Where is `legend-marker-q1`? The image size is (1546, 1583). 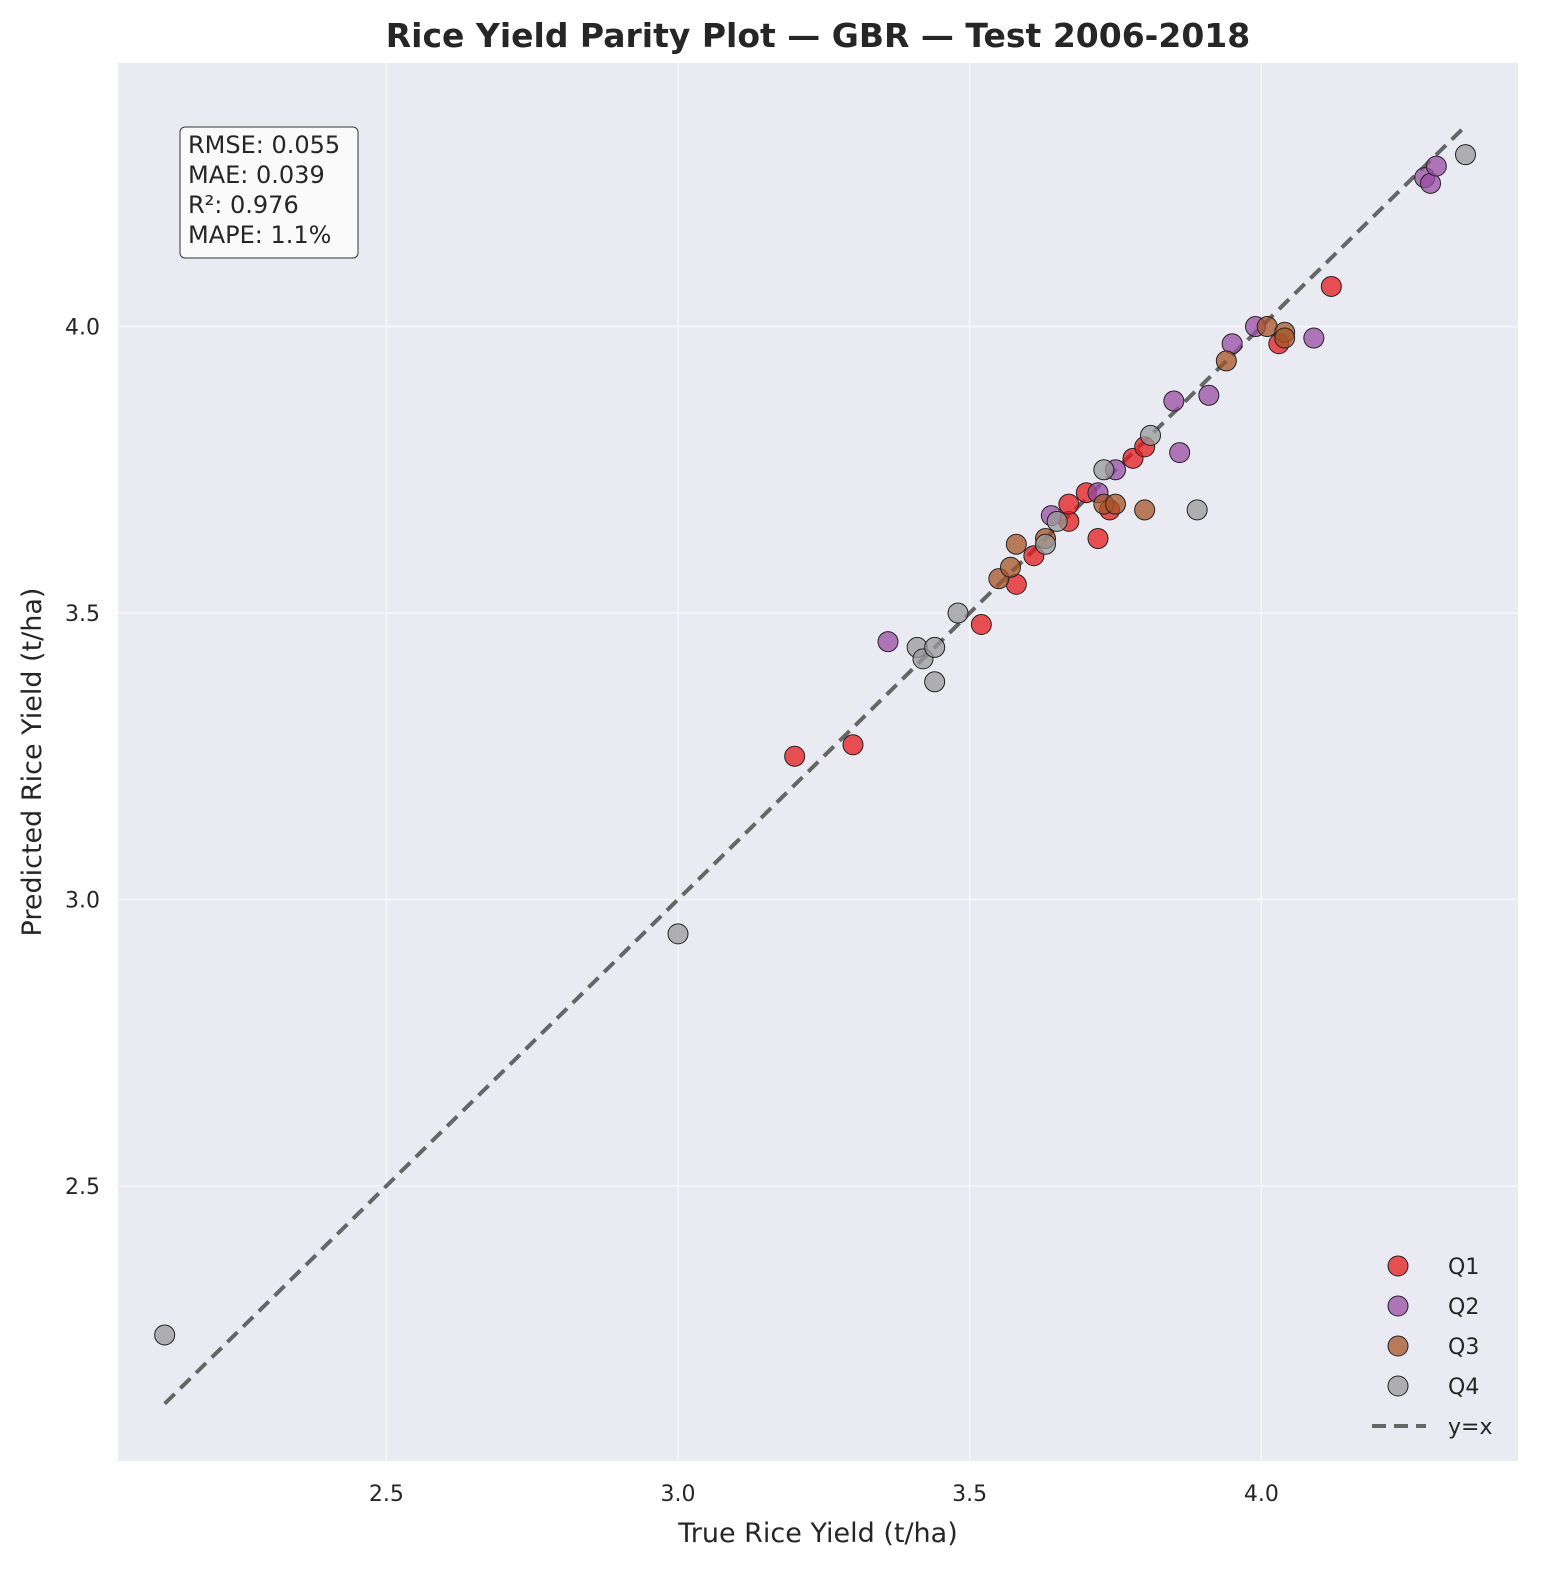
legend-marker-q1 is located at coordinates (1398, 1266).